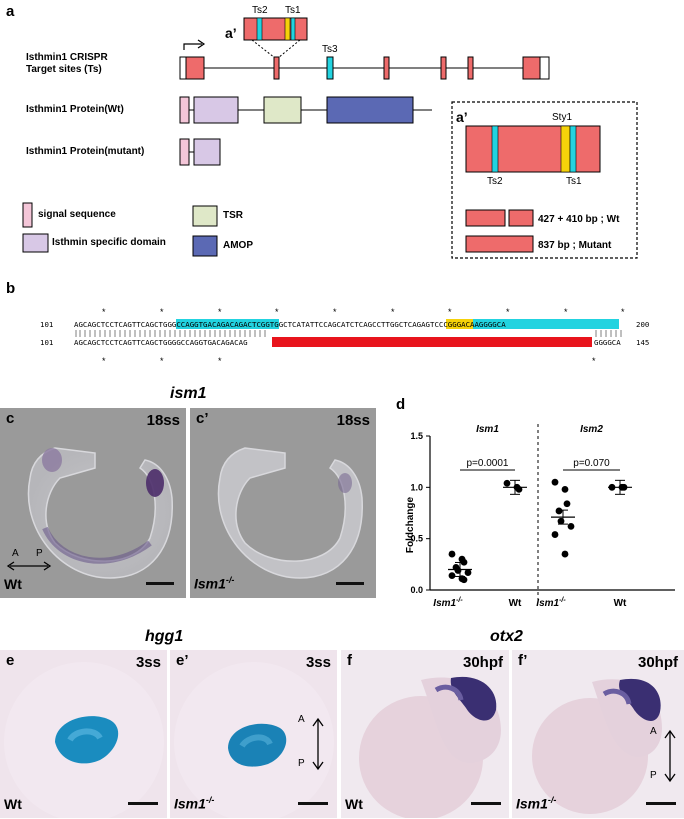  Describe the element at coordinates (643, 342) in the screenshot. I see `mut-seq-end: 145` at that location.